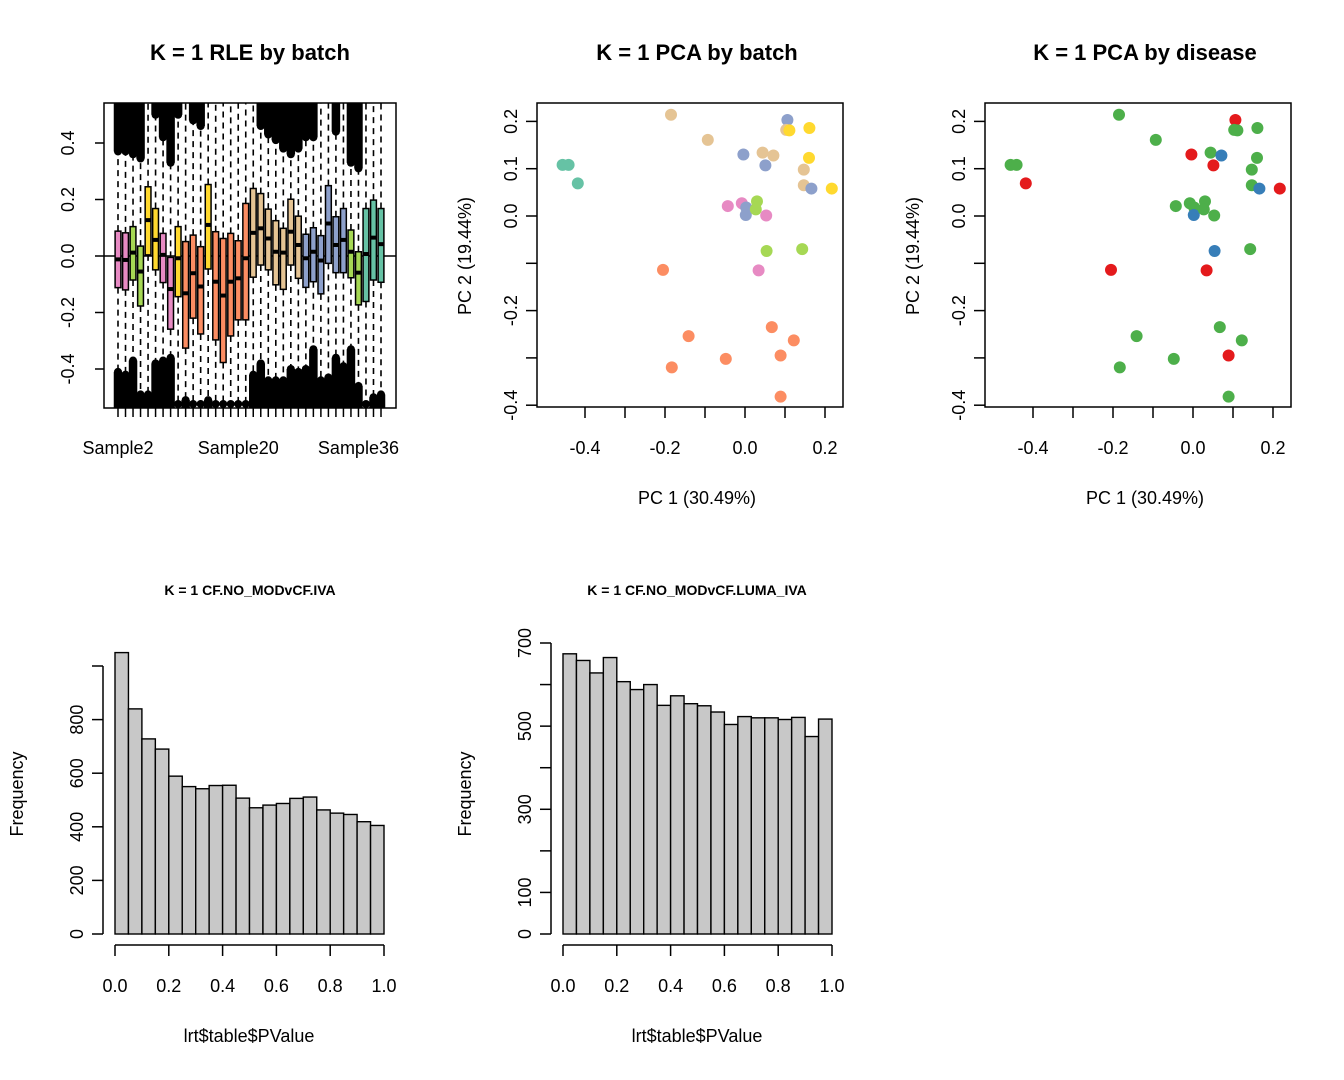  Describe the element at coordinates (568, 164) in the screenshot. I see `data-point-teal` at that location.